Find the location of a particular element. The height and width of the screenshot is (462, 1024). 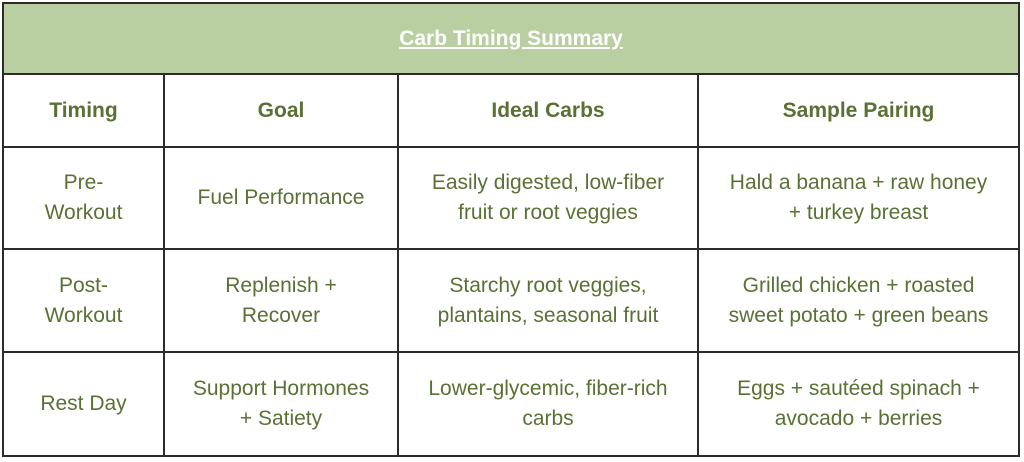

header-timing: Timing is located at coordinates (84, 110).